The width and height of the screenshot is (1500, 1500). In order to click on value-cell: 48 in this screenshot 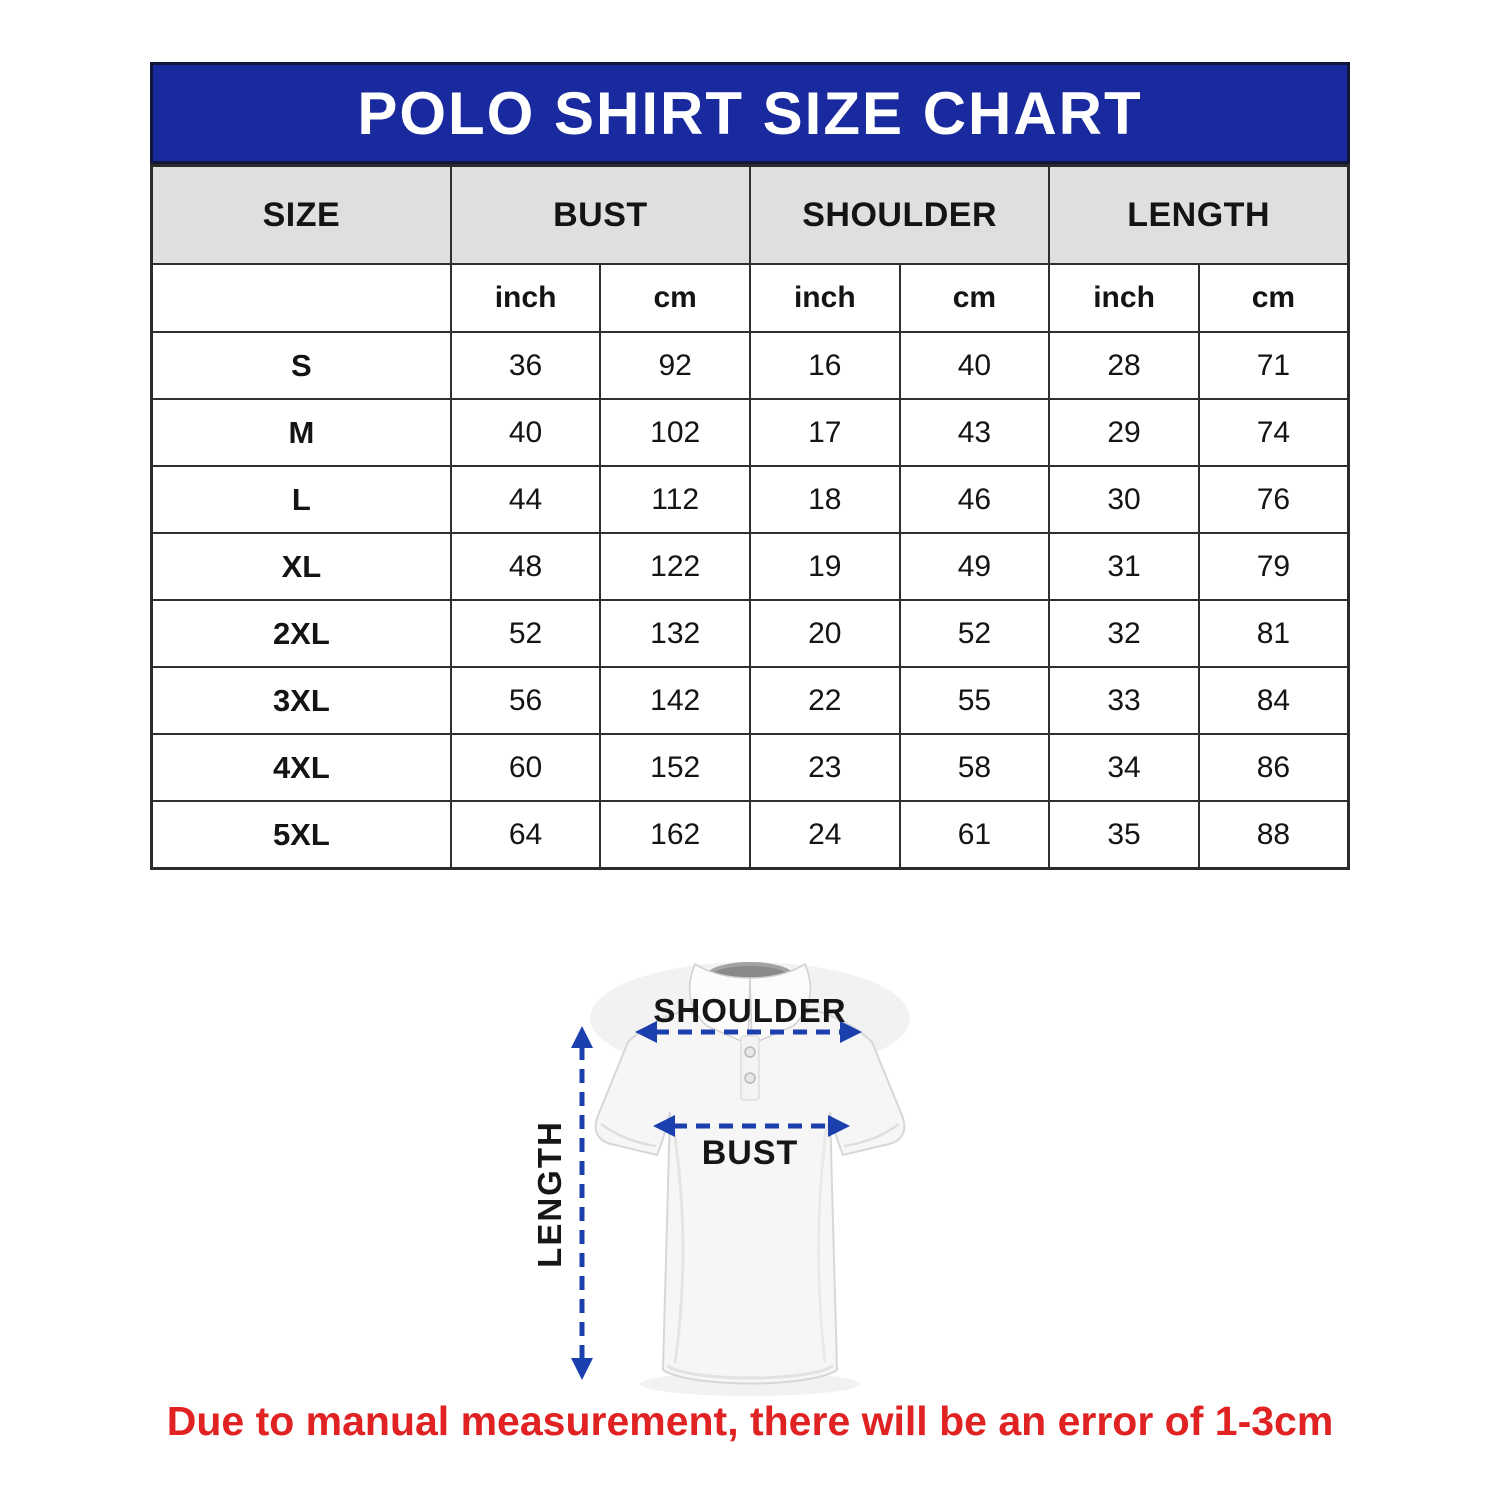, I will do `click(525, 566)`.